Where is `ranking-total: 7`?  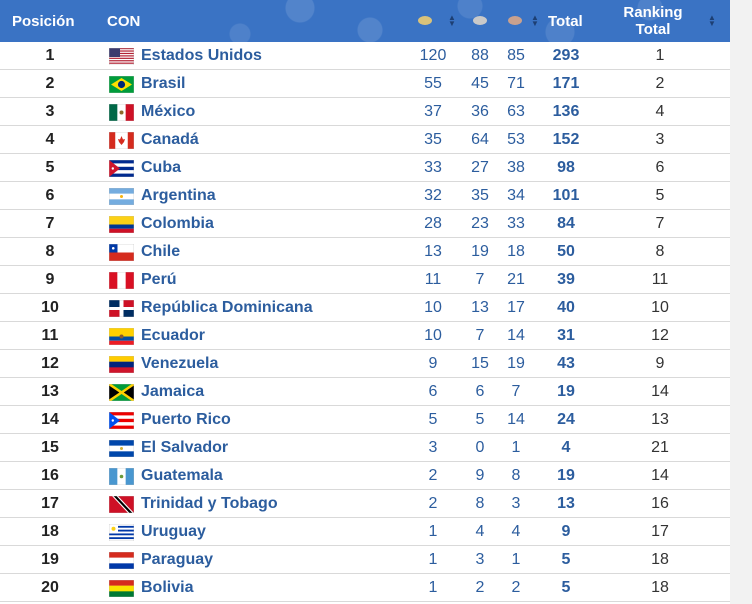 ranking-total: 7 is located at coordinates (660, 223).